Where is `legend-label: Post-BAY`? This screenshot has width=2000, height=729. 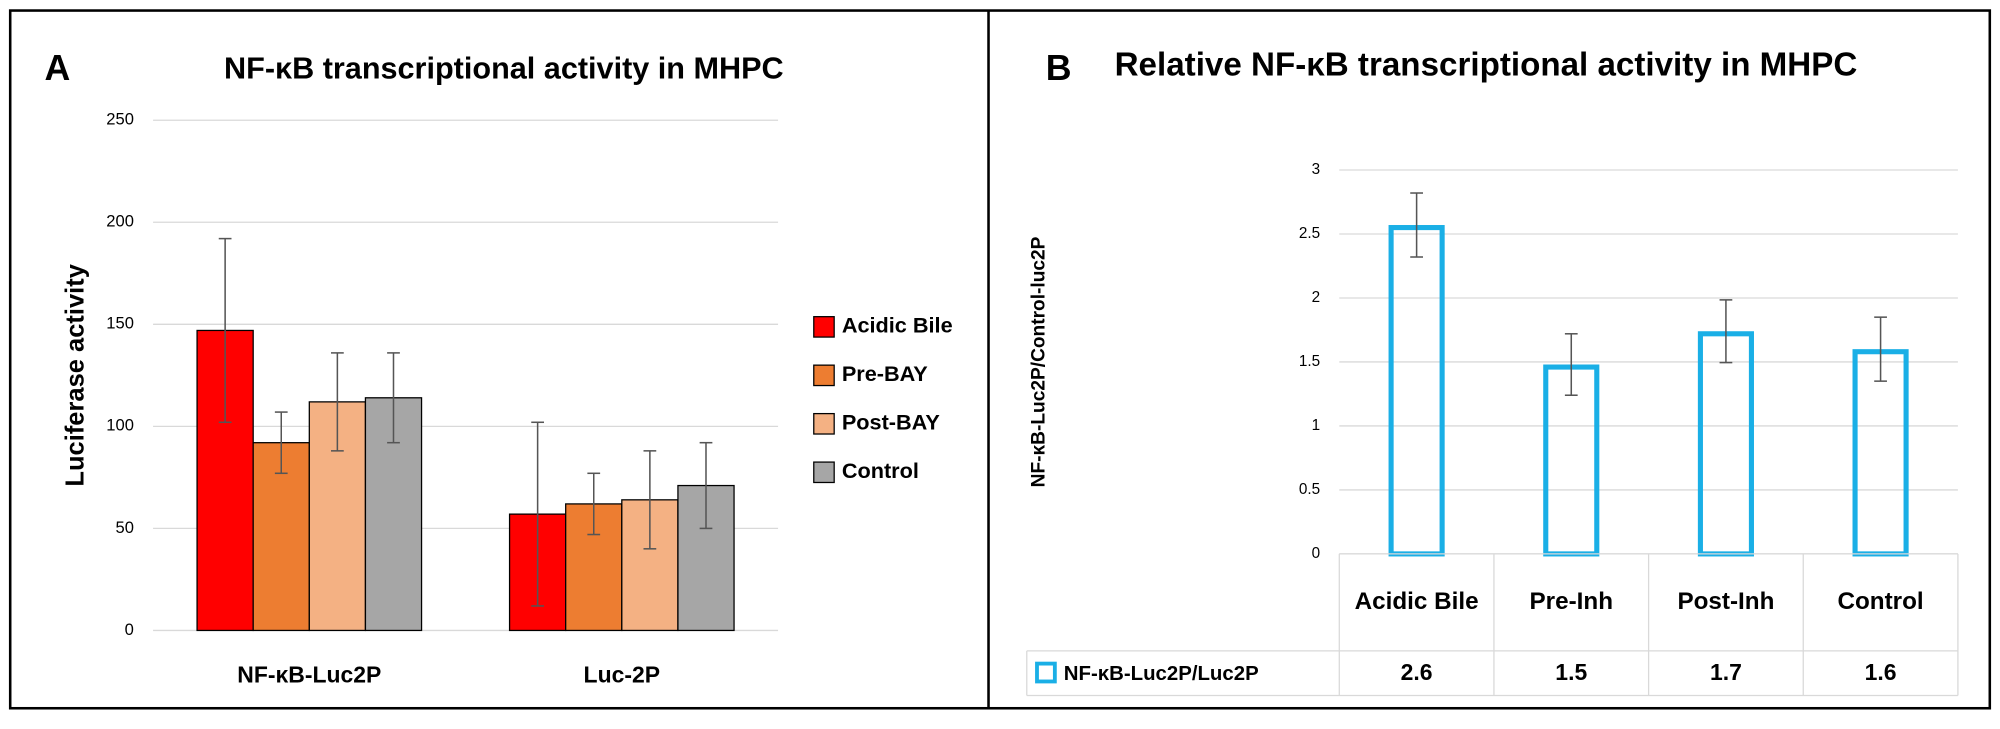
legend-label: Post-BAY is located at coordinates (891, 422).